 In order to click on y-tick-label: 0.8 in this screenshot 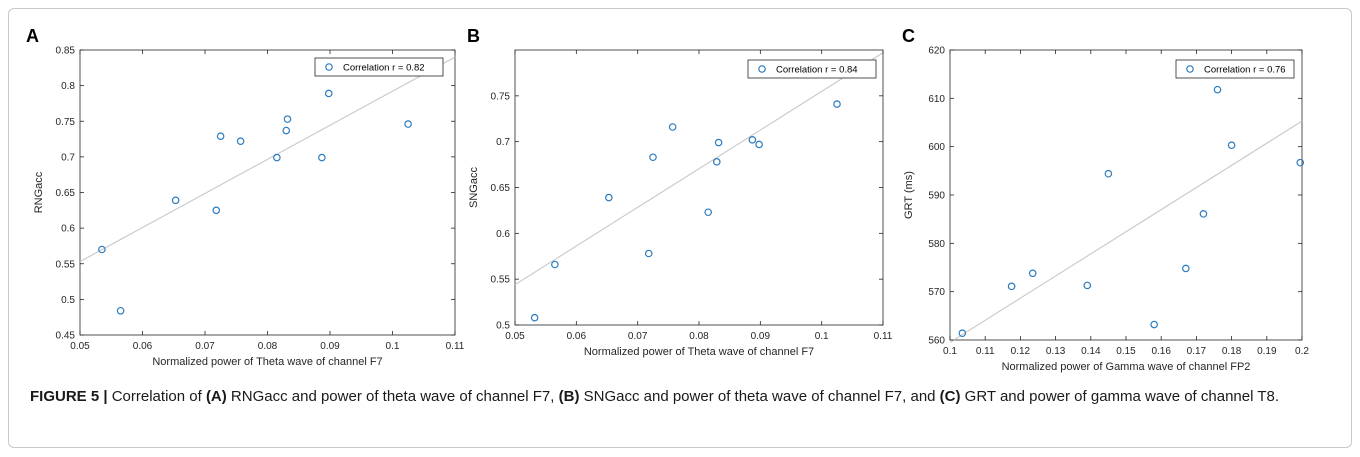, I will do `click(68, 86)`.